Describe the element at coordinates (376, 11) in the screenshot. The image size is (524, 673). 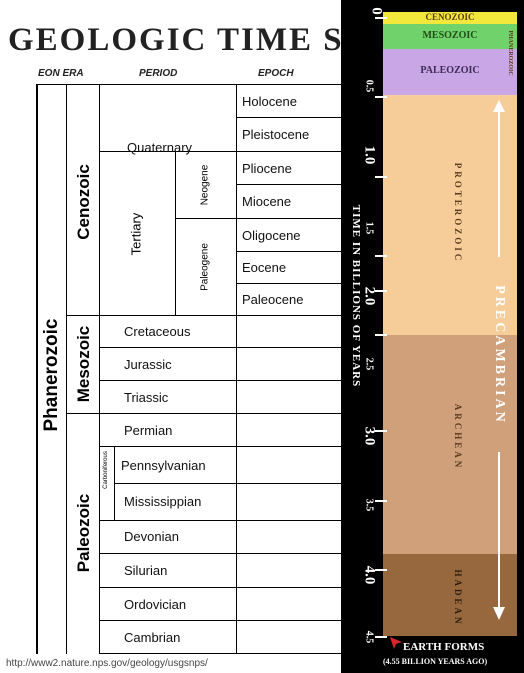
I see `tick-label: 0` at that location.